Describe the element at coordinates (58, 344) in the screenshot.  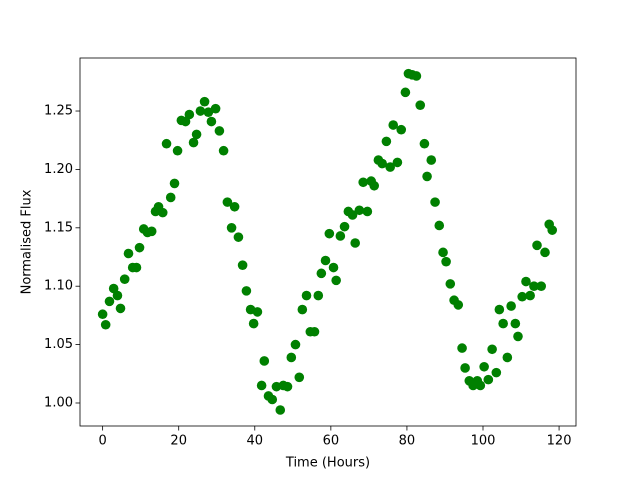
I see `y-tick-label: 1.05` at that location.